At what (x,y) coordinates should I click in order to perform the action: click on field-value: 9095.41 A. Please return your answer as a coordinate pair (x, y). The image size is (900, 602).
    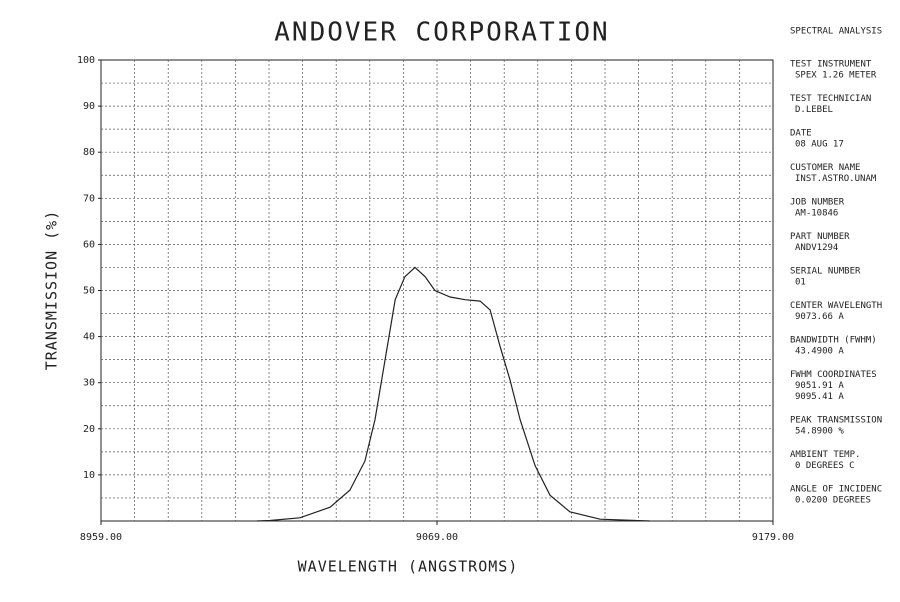
    Looking at the image, I should click on (819, 397).